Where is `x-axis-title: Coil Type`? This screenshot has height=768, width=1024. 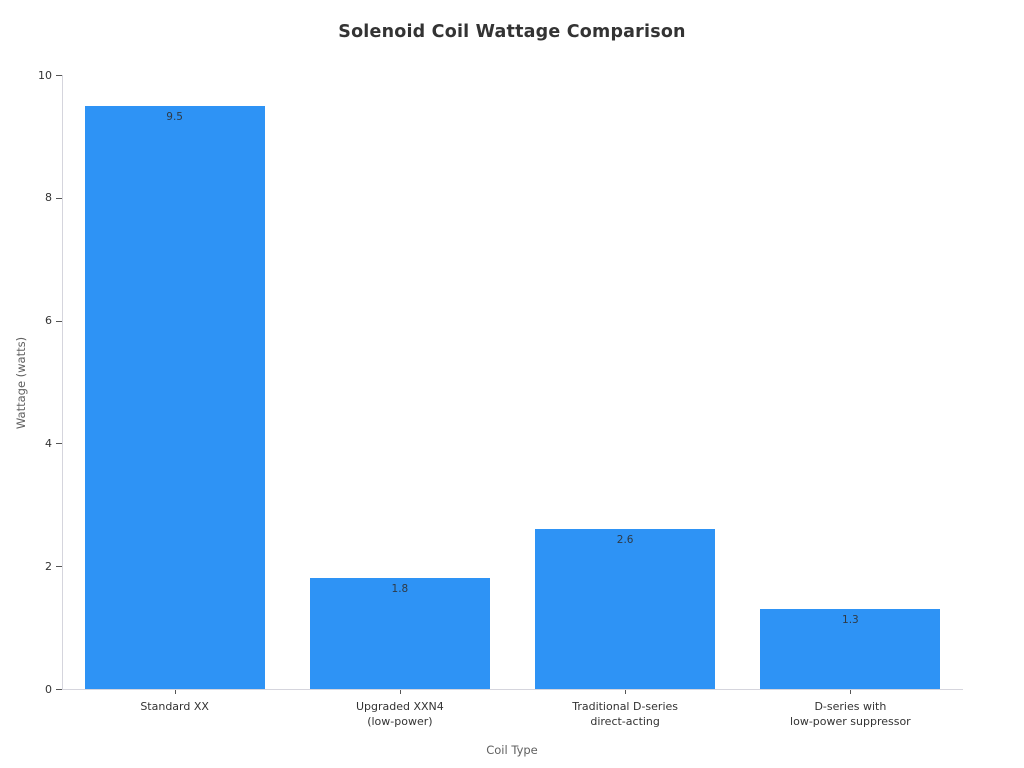 x-axis-title: Coil Type is located at coordinates (512, 750).